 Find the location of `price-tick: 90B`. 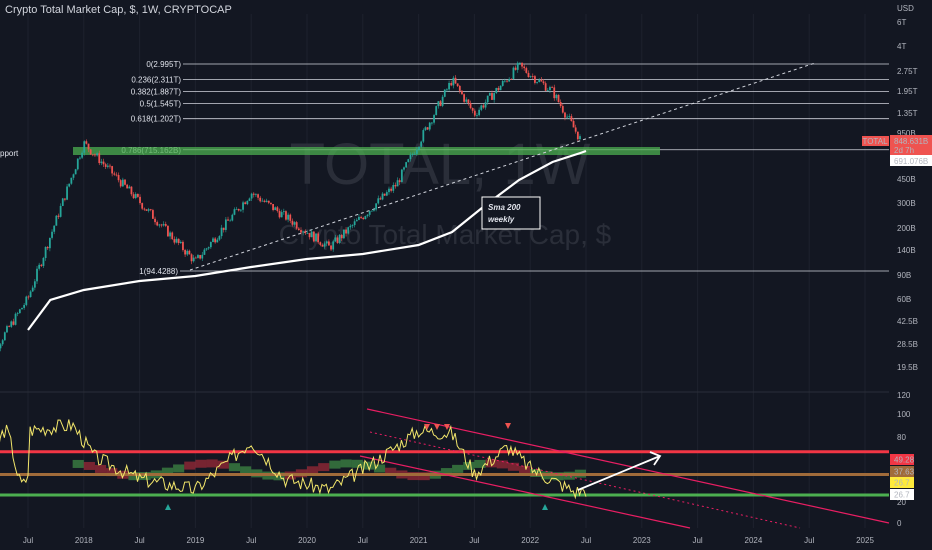

price-tick: 90B is located at coordinates (904, 275).